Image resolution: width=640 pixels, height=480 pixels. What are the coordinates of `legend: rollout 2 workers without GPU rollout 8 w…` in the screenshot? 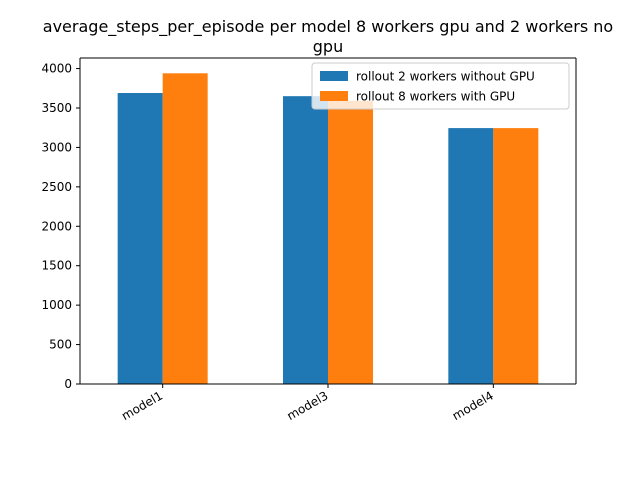 It's located at (440, 86).